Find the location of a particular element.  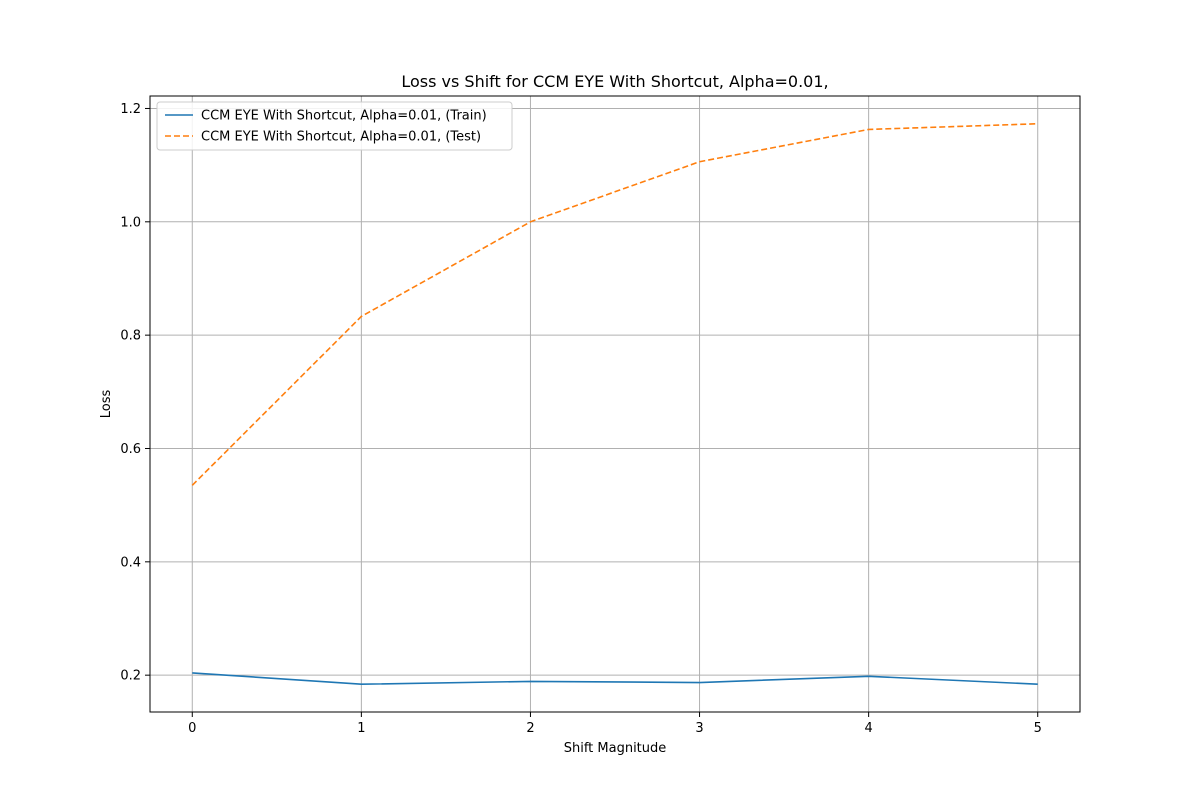

y-tick-label: 1.0 is located at coordinates (130, 222).